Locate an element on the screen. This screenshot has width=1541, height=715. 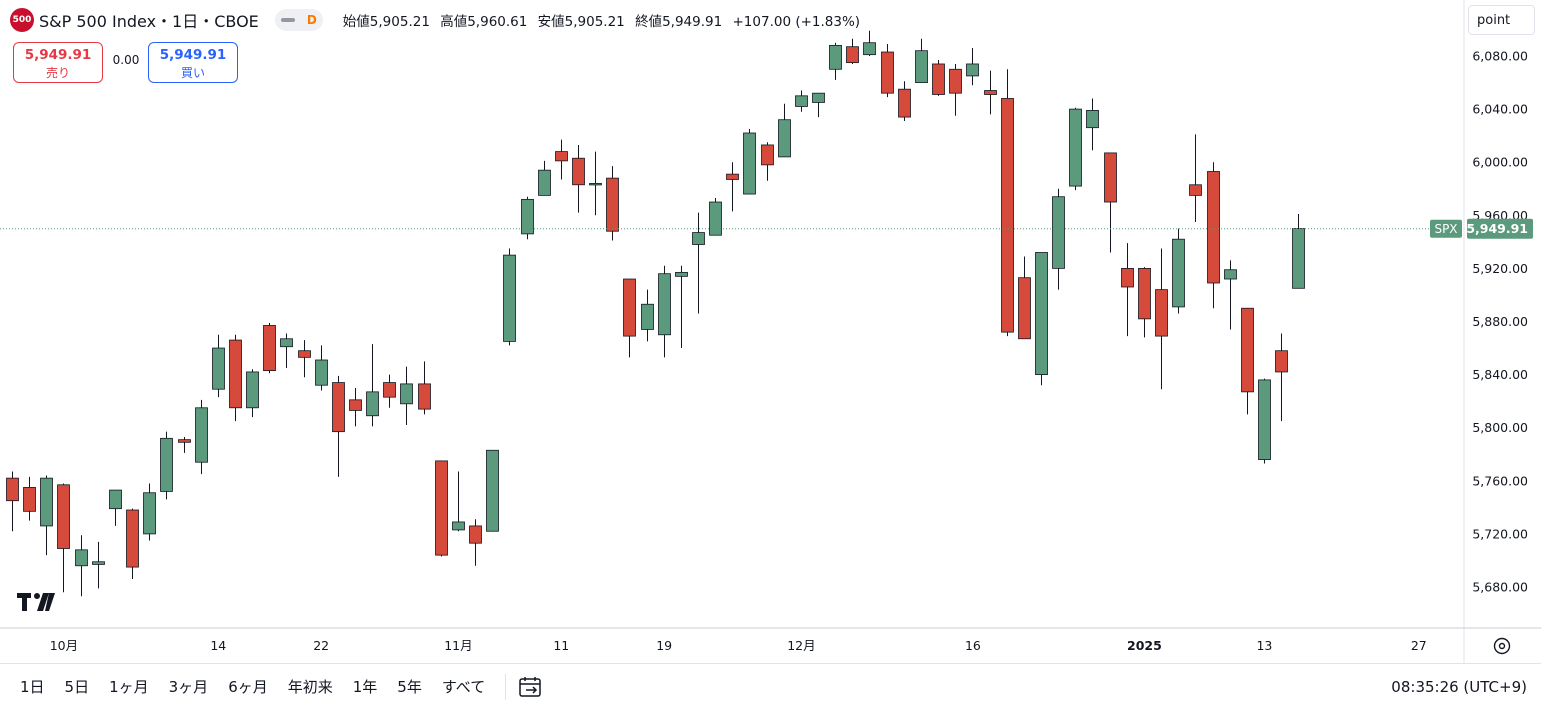
last-price-box is located at coordinates (1500, 228).